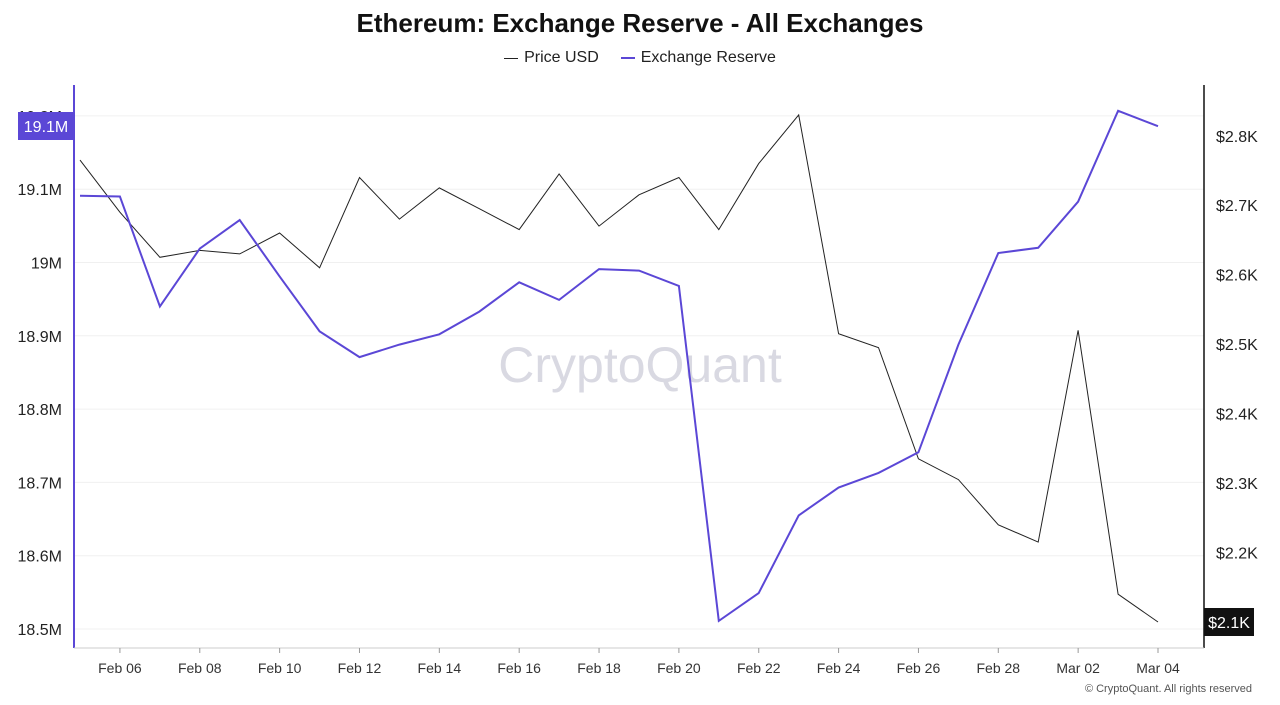 The height and width of the screenshot is (705, 1280). I want to click on y-right-tick-label: $2.4K, so click(1237, 415).